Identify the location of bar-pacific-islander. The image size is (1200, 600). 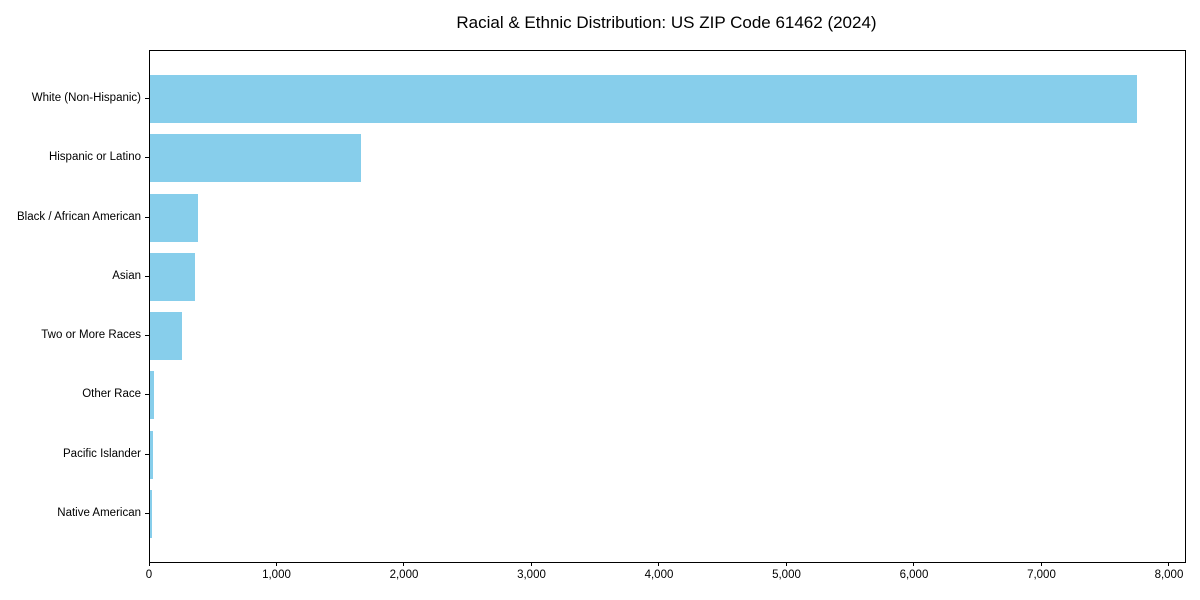
(152, 454).